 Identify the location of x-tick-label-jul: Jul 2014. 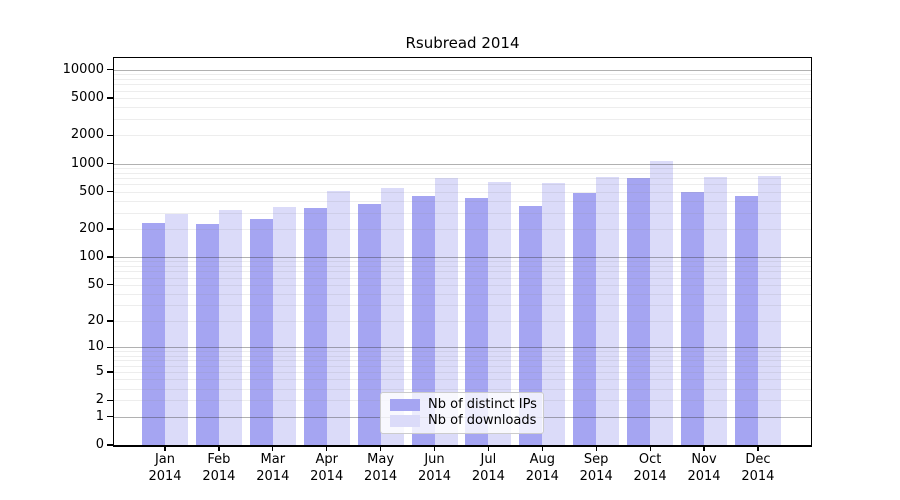
(488, 468).